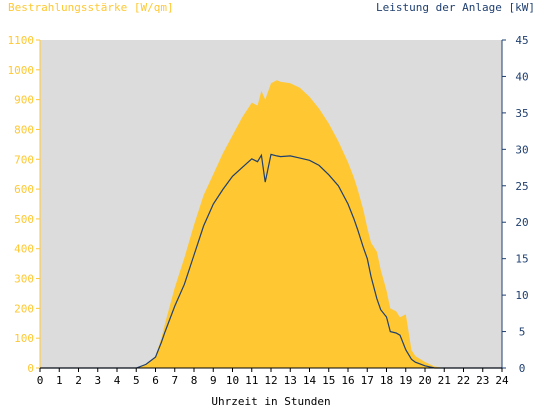 This screenshot has width=544, height=408. I want to click on right-tick-label: 0, so click(522, 368).